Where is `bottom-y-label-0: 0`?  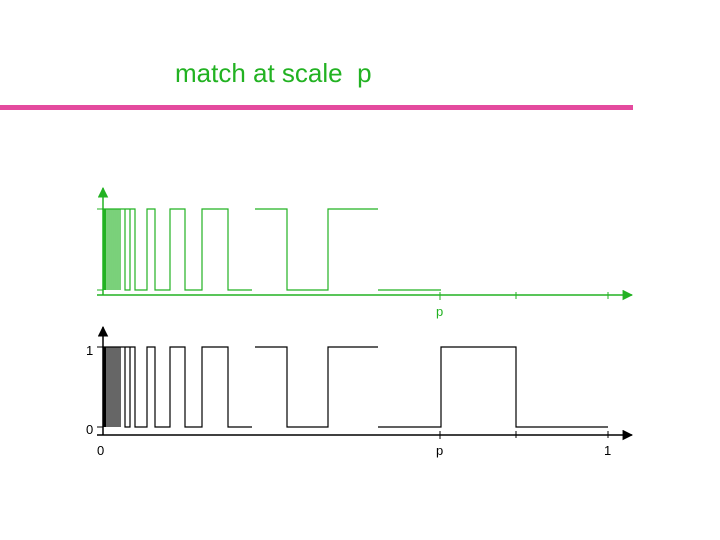 bottom-y-label-0: 0 is located at coordinates (89, 429).